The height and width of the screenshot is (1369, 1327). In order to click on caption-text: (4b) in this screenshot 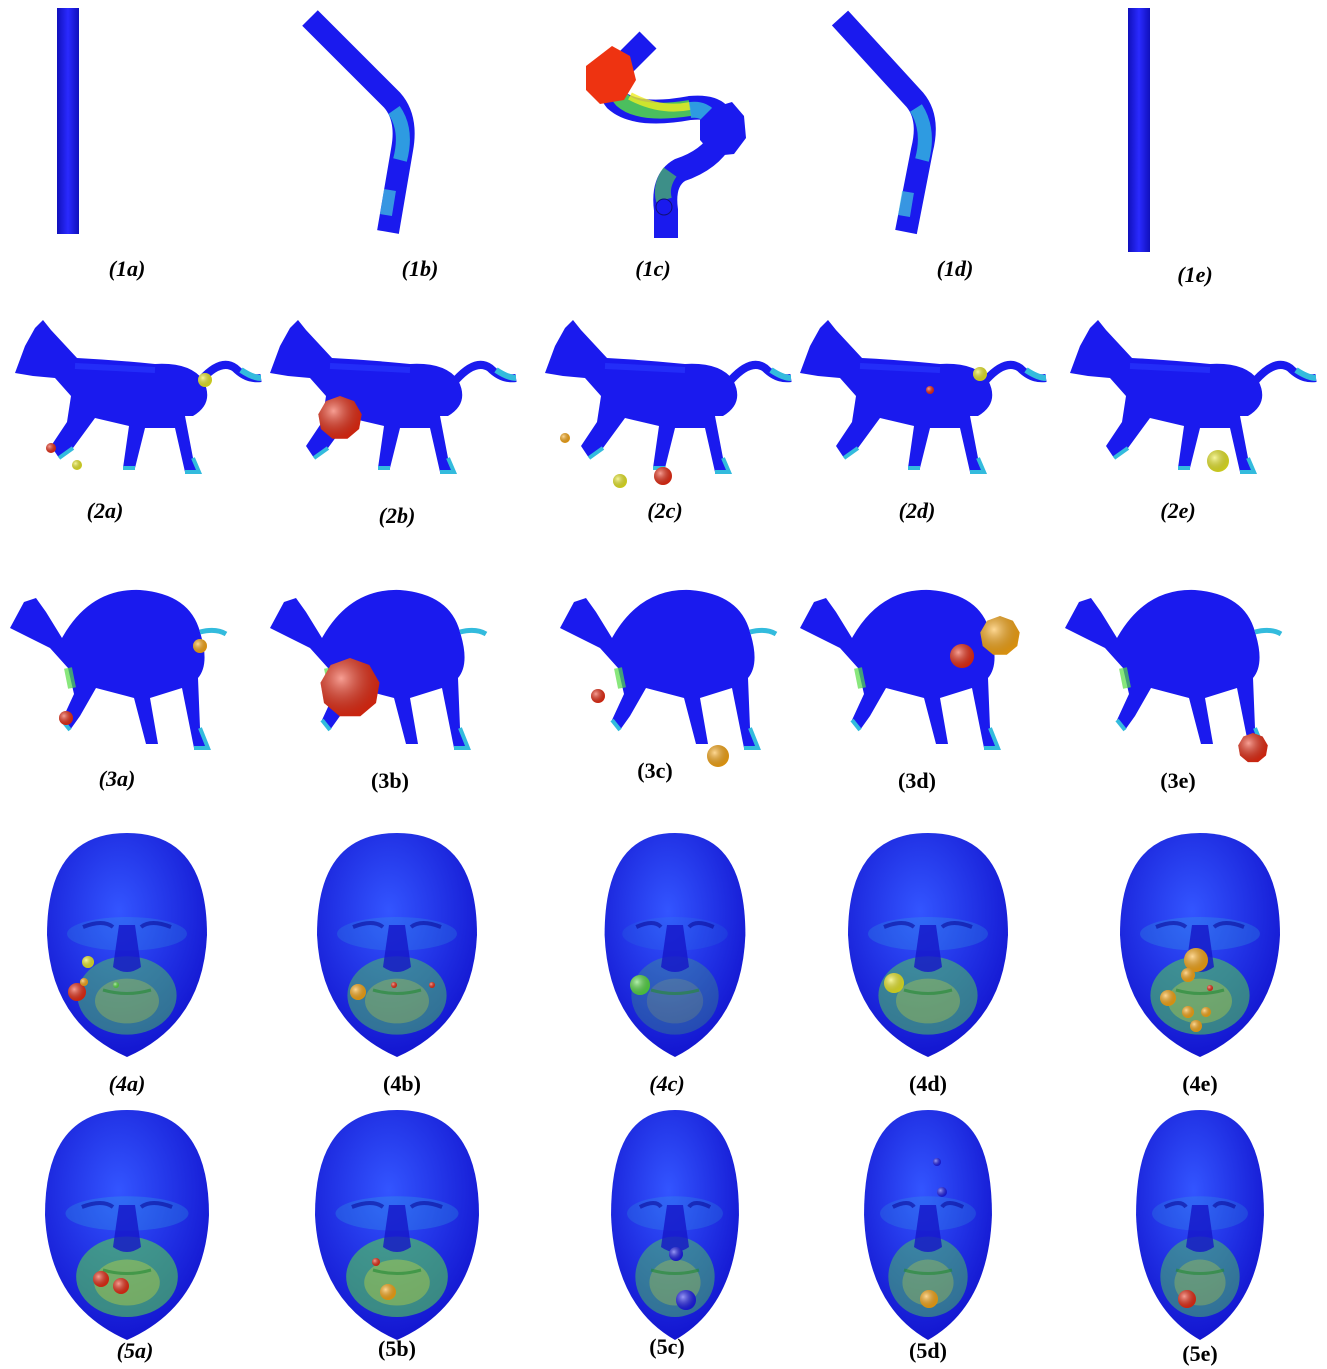, I will do `click(402, 1083)`.